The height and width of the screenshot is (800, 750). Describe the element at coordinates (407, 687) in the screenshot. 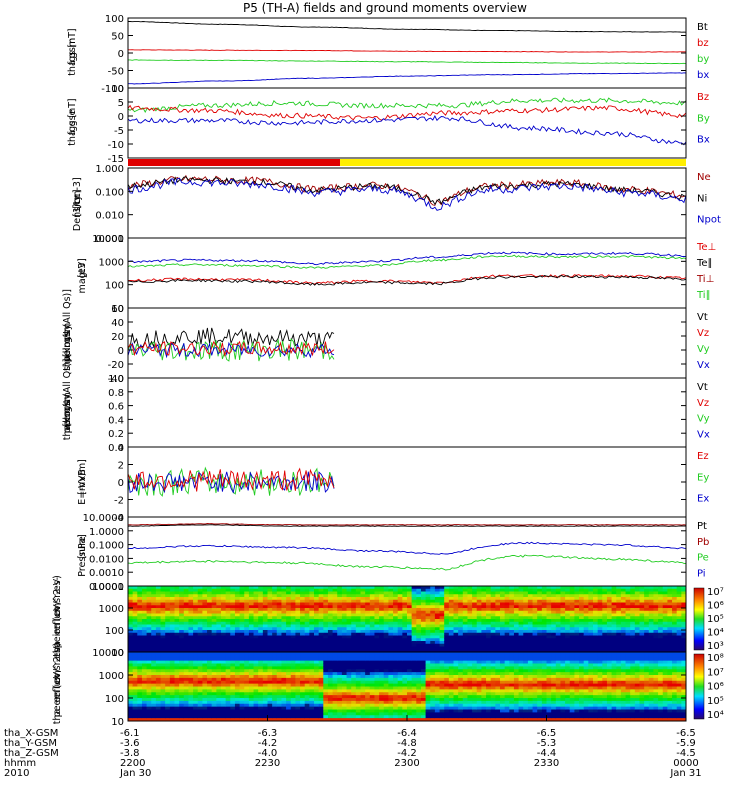

I see `plot-area-espec` at that location.